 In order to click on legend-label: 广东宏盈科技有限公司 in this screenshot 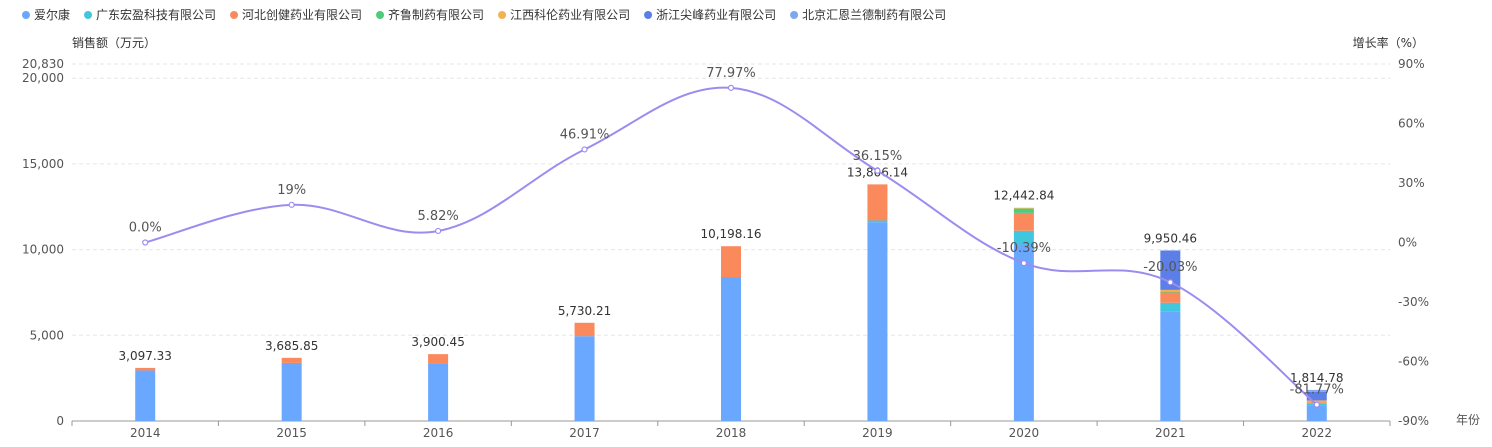, I will do `click(156, 14)`.